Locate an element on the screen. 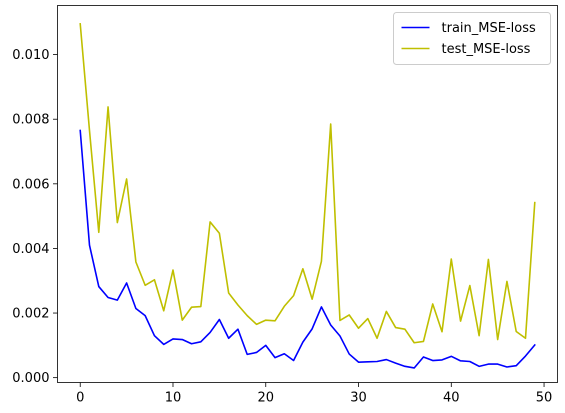 Image resolution: width=565 pixels, height=413 pixels. x-tick-label: 20 is located at coordinates (265, 398).